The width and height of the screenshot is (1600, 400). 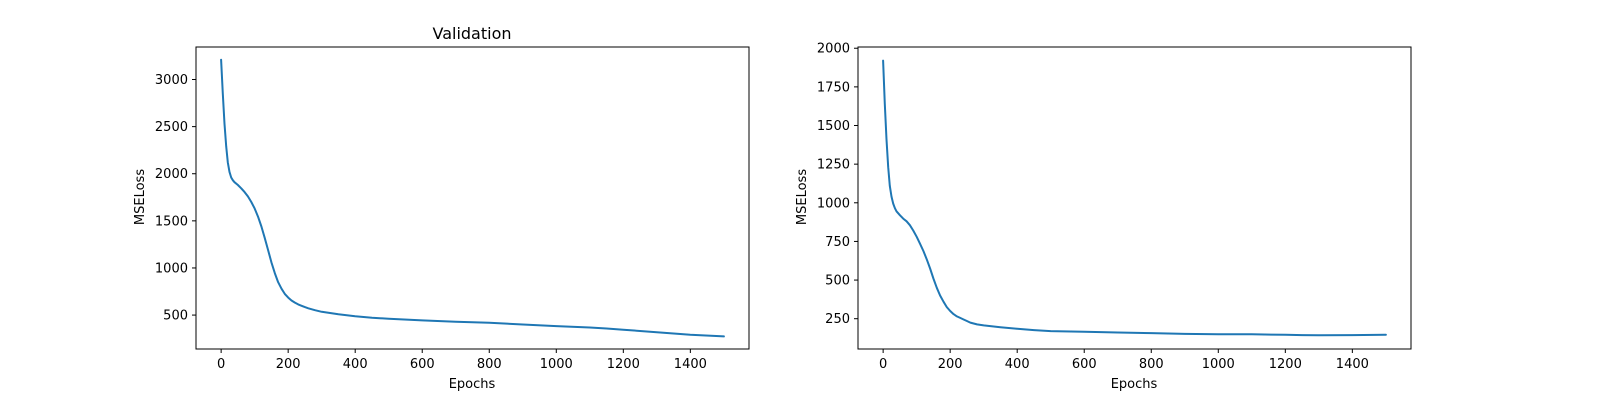 What do you see at coordinates (171, 80) in the screenshot?
I see `y-tick-label: 3000` at bounding box center [171, 80].